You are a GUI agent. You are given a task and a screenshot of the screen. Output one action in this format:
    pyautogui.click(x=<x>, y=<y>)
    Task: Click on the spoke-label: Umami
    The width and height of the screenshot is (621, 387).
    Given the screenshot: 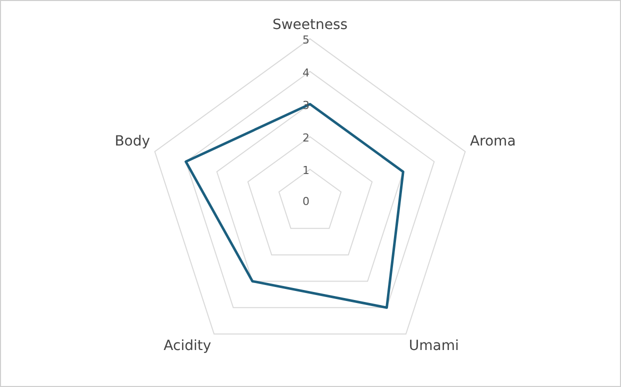 What is the action you would take?
    pyautogui.click(x=433, y=346)
    